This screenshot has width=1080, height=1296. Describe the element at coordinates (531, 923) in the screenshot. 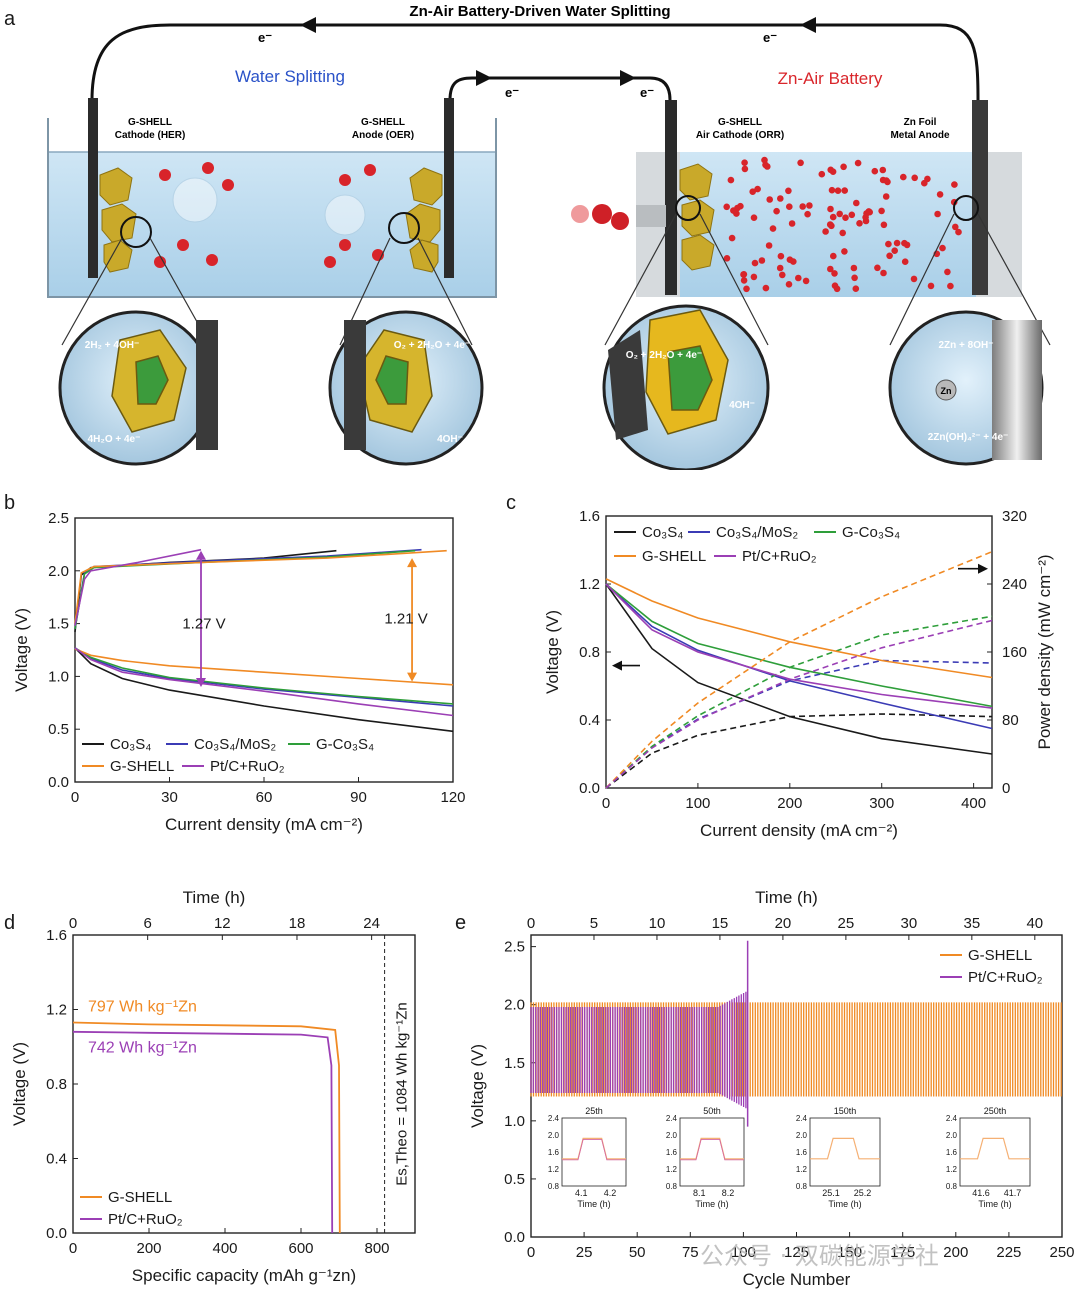

I see `top-x-tick-label: 0` at that location.